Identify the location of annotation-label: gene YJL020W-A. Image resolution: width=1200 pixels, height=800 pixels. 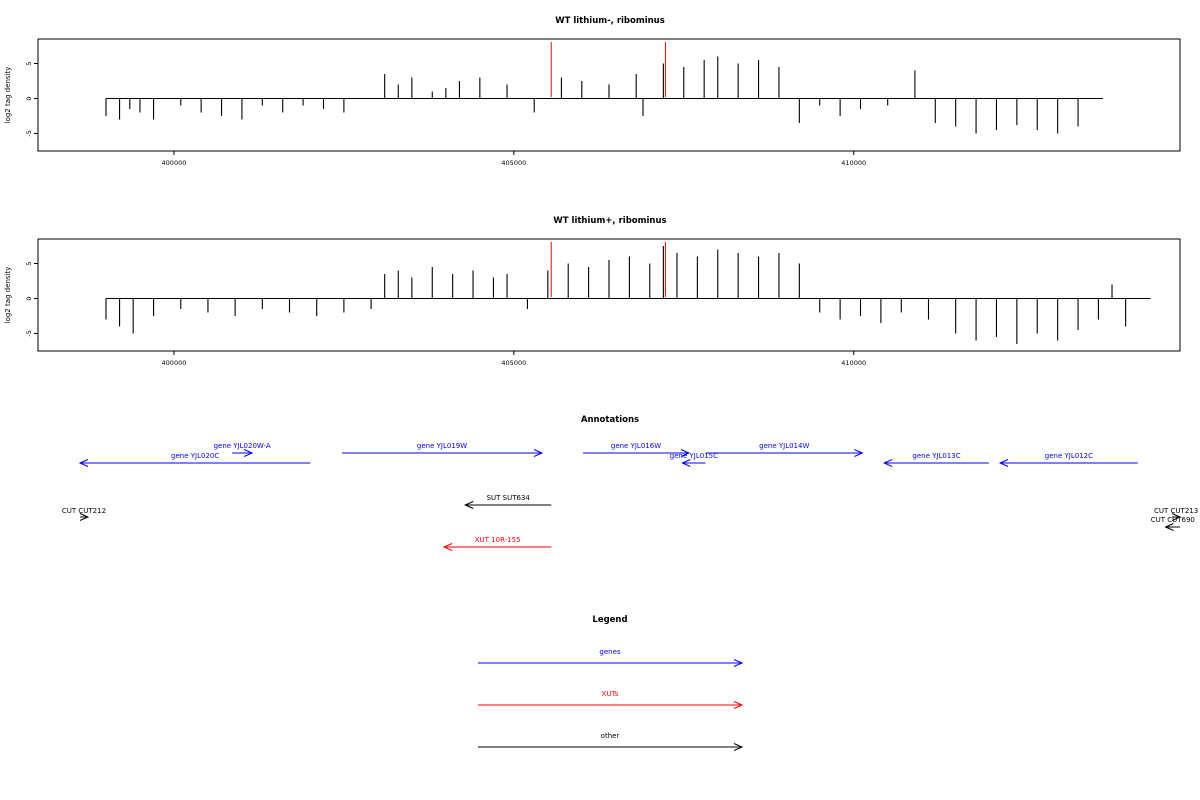
(242, 446).